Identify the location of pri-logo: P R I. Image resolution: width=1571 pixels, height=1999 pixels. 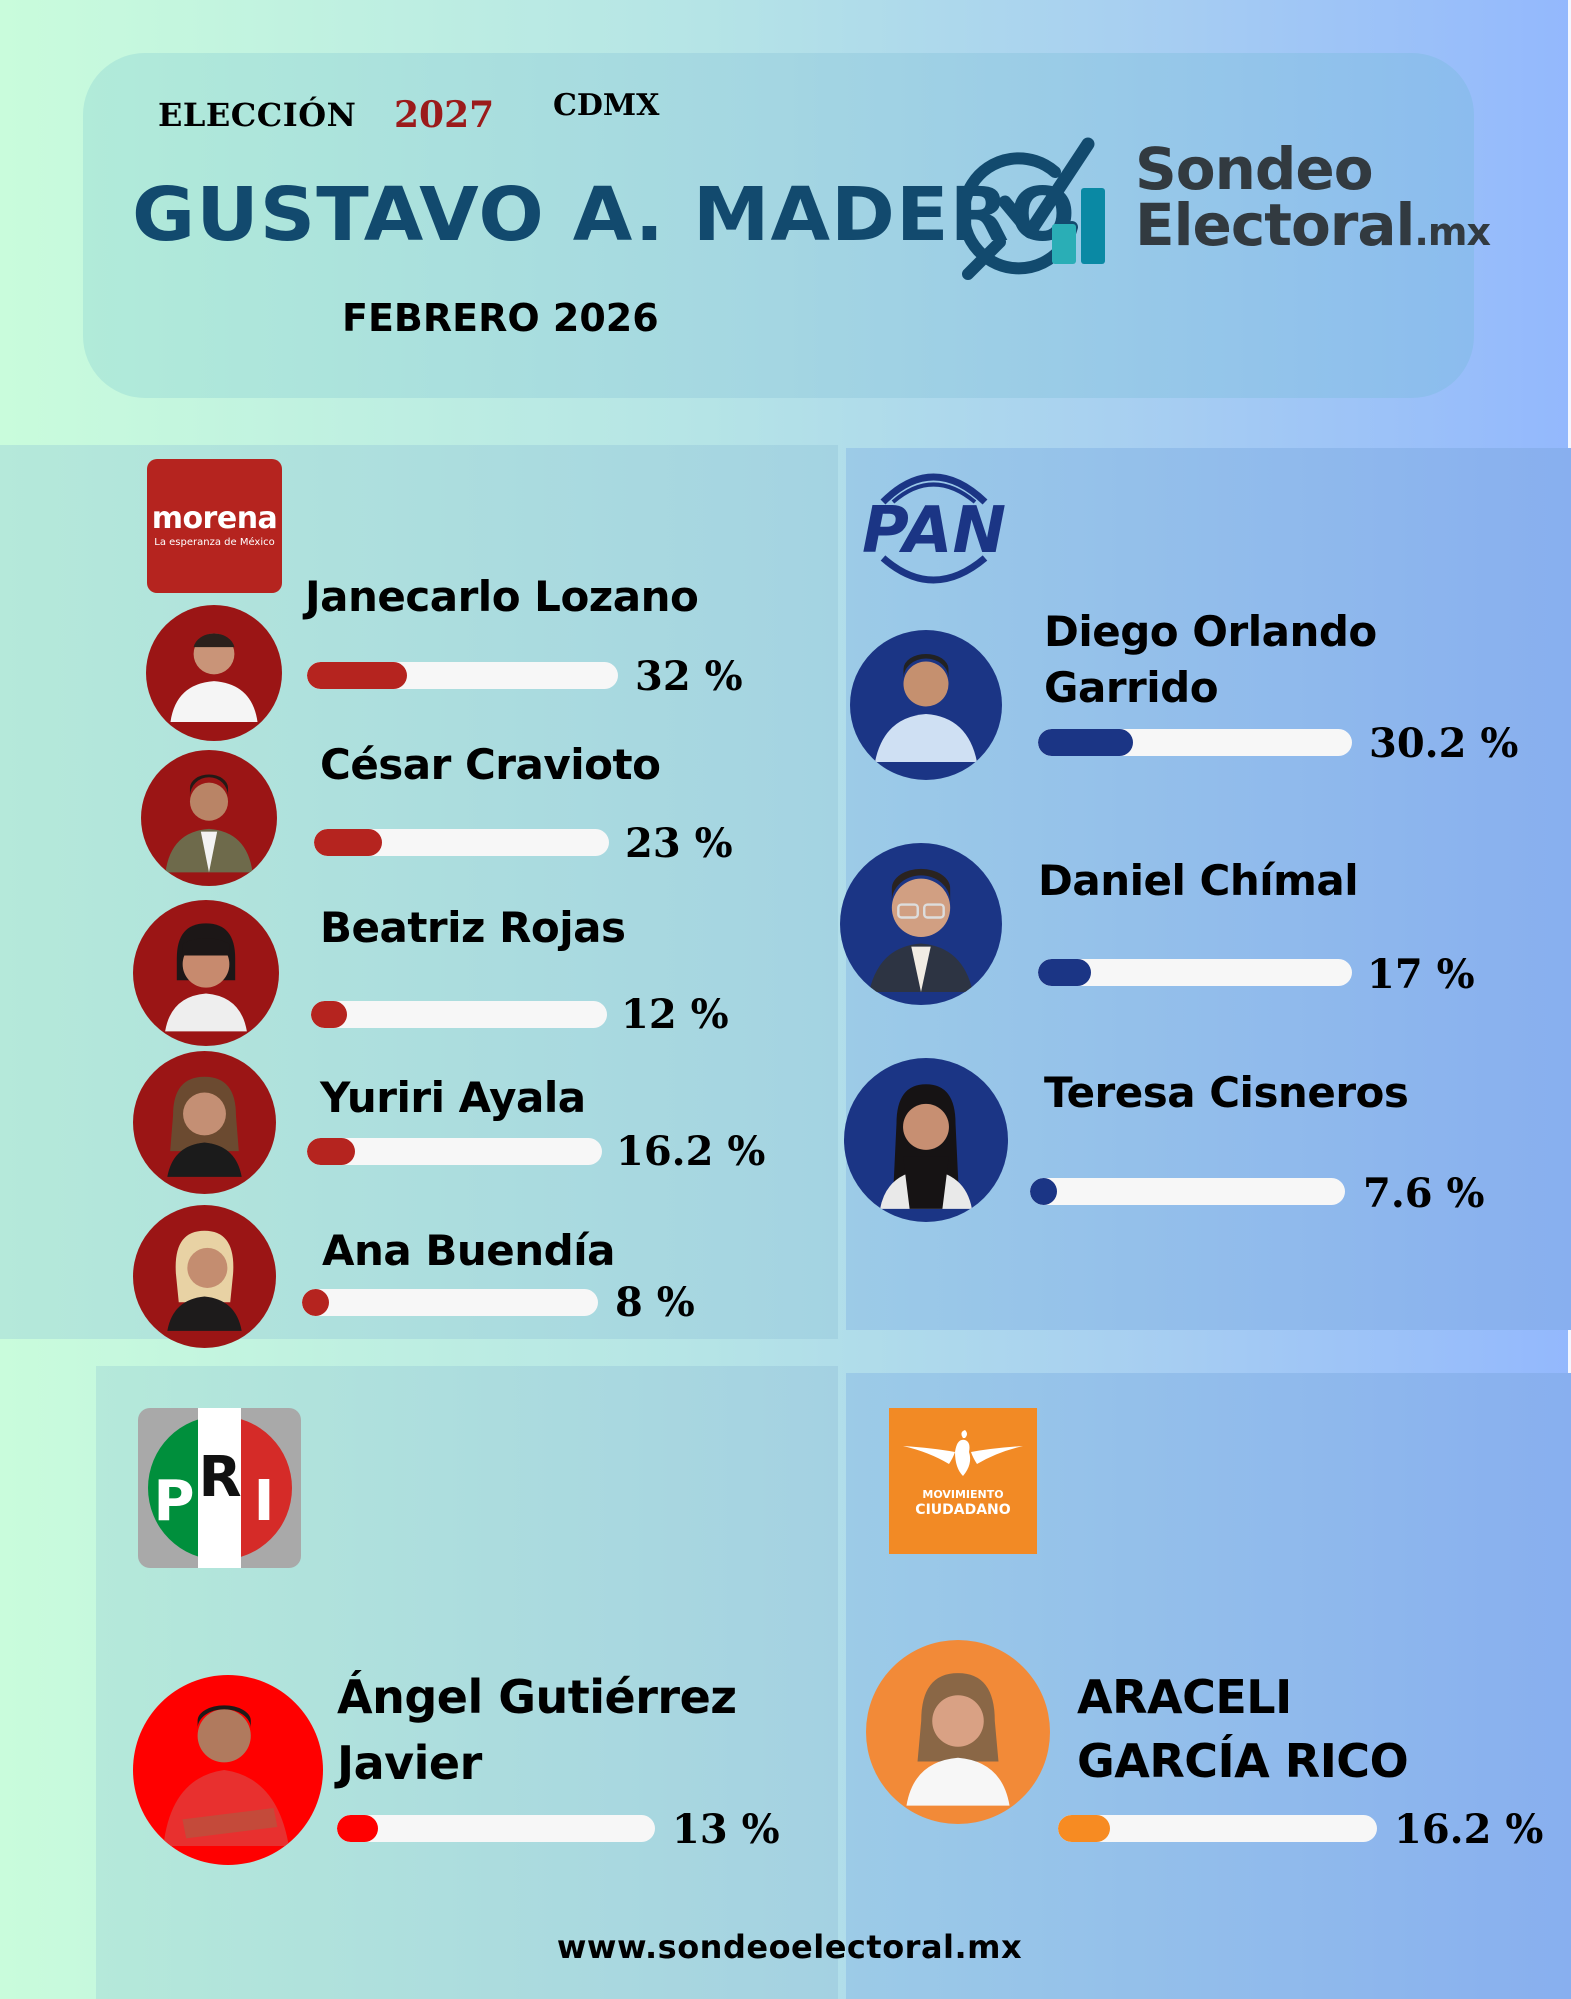
(219, 1488).